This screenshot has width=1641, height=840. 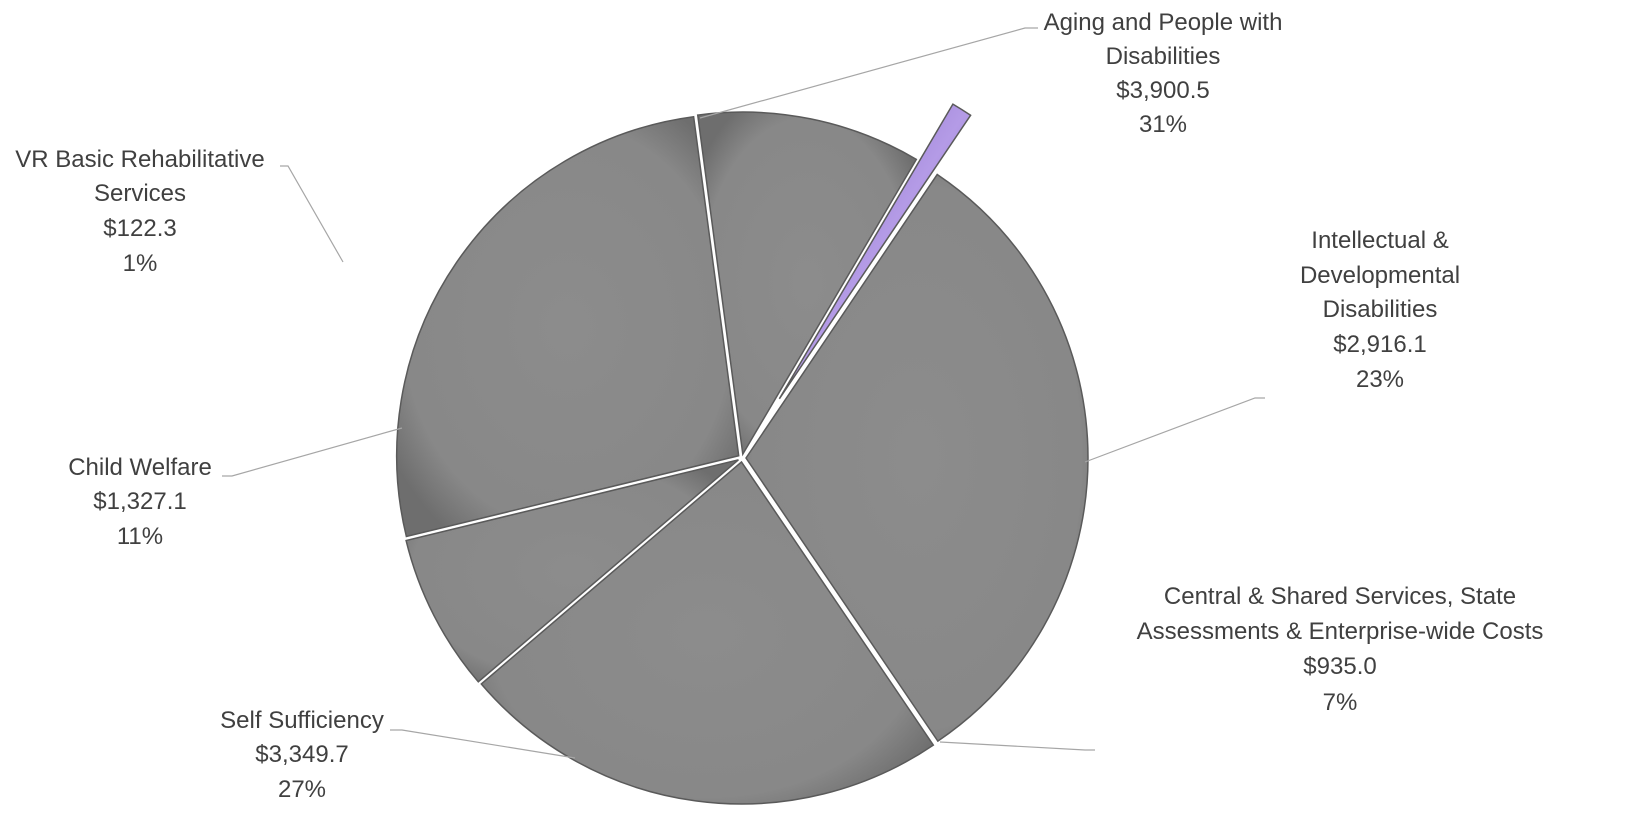 What do you see at coordinates (1340, 702) in the screenshot?
I see `slice-label-percent: 7%` at bounding box center [1340, 702].